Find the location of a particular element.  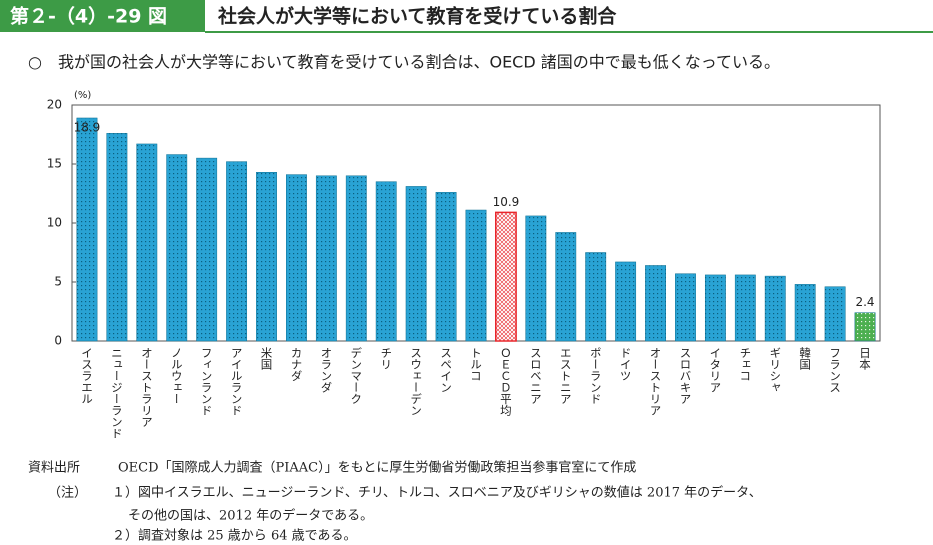

x-tick-label: エストニア is located at coordinates (566, 376).